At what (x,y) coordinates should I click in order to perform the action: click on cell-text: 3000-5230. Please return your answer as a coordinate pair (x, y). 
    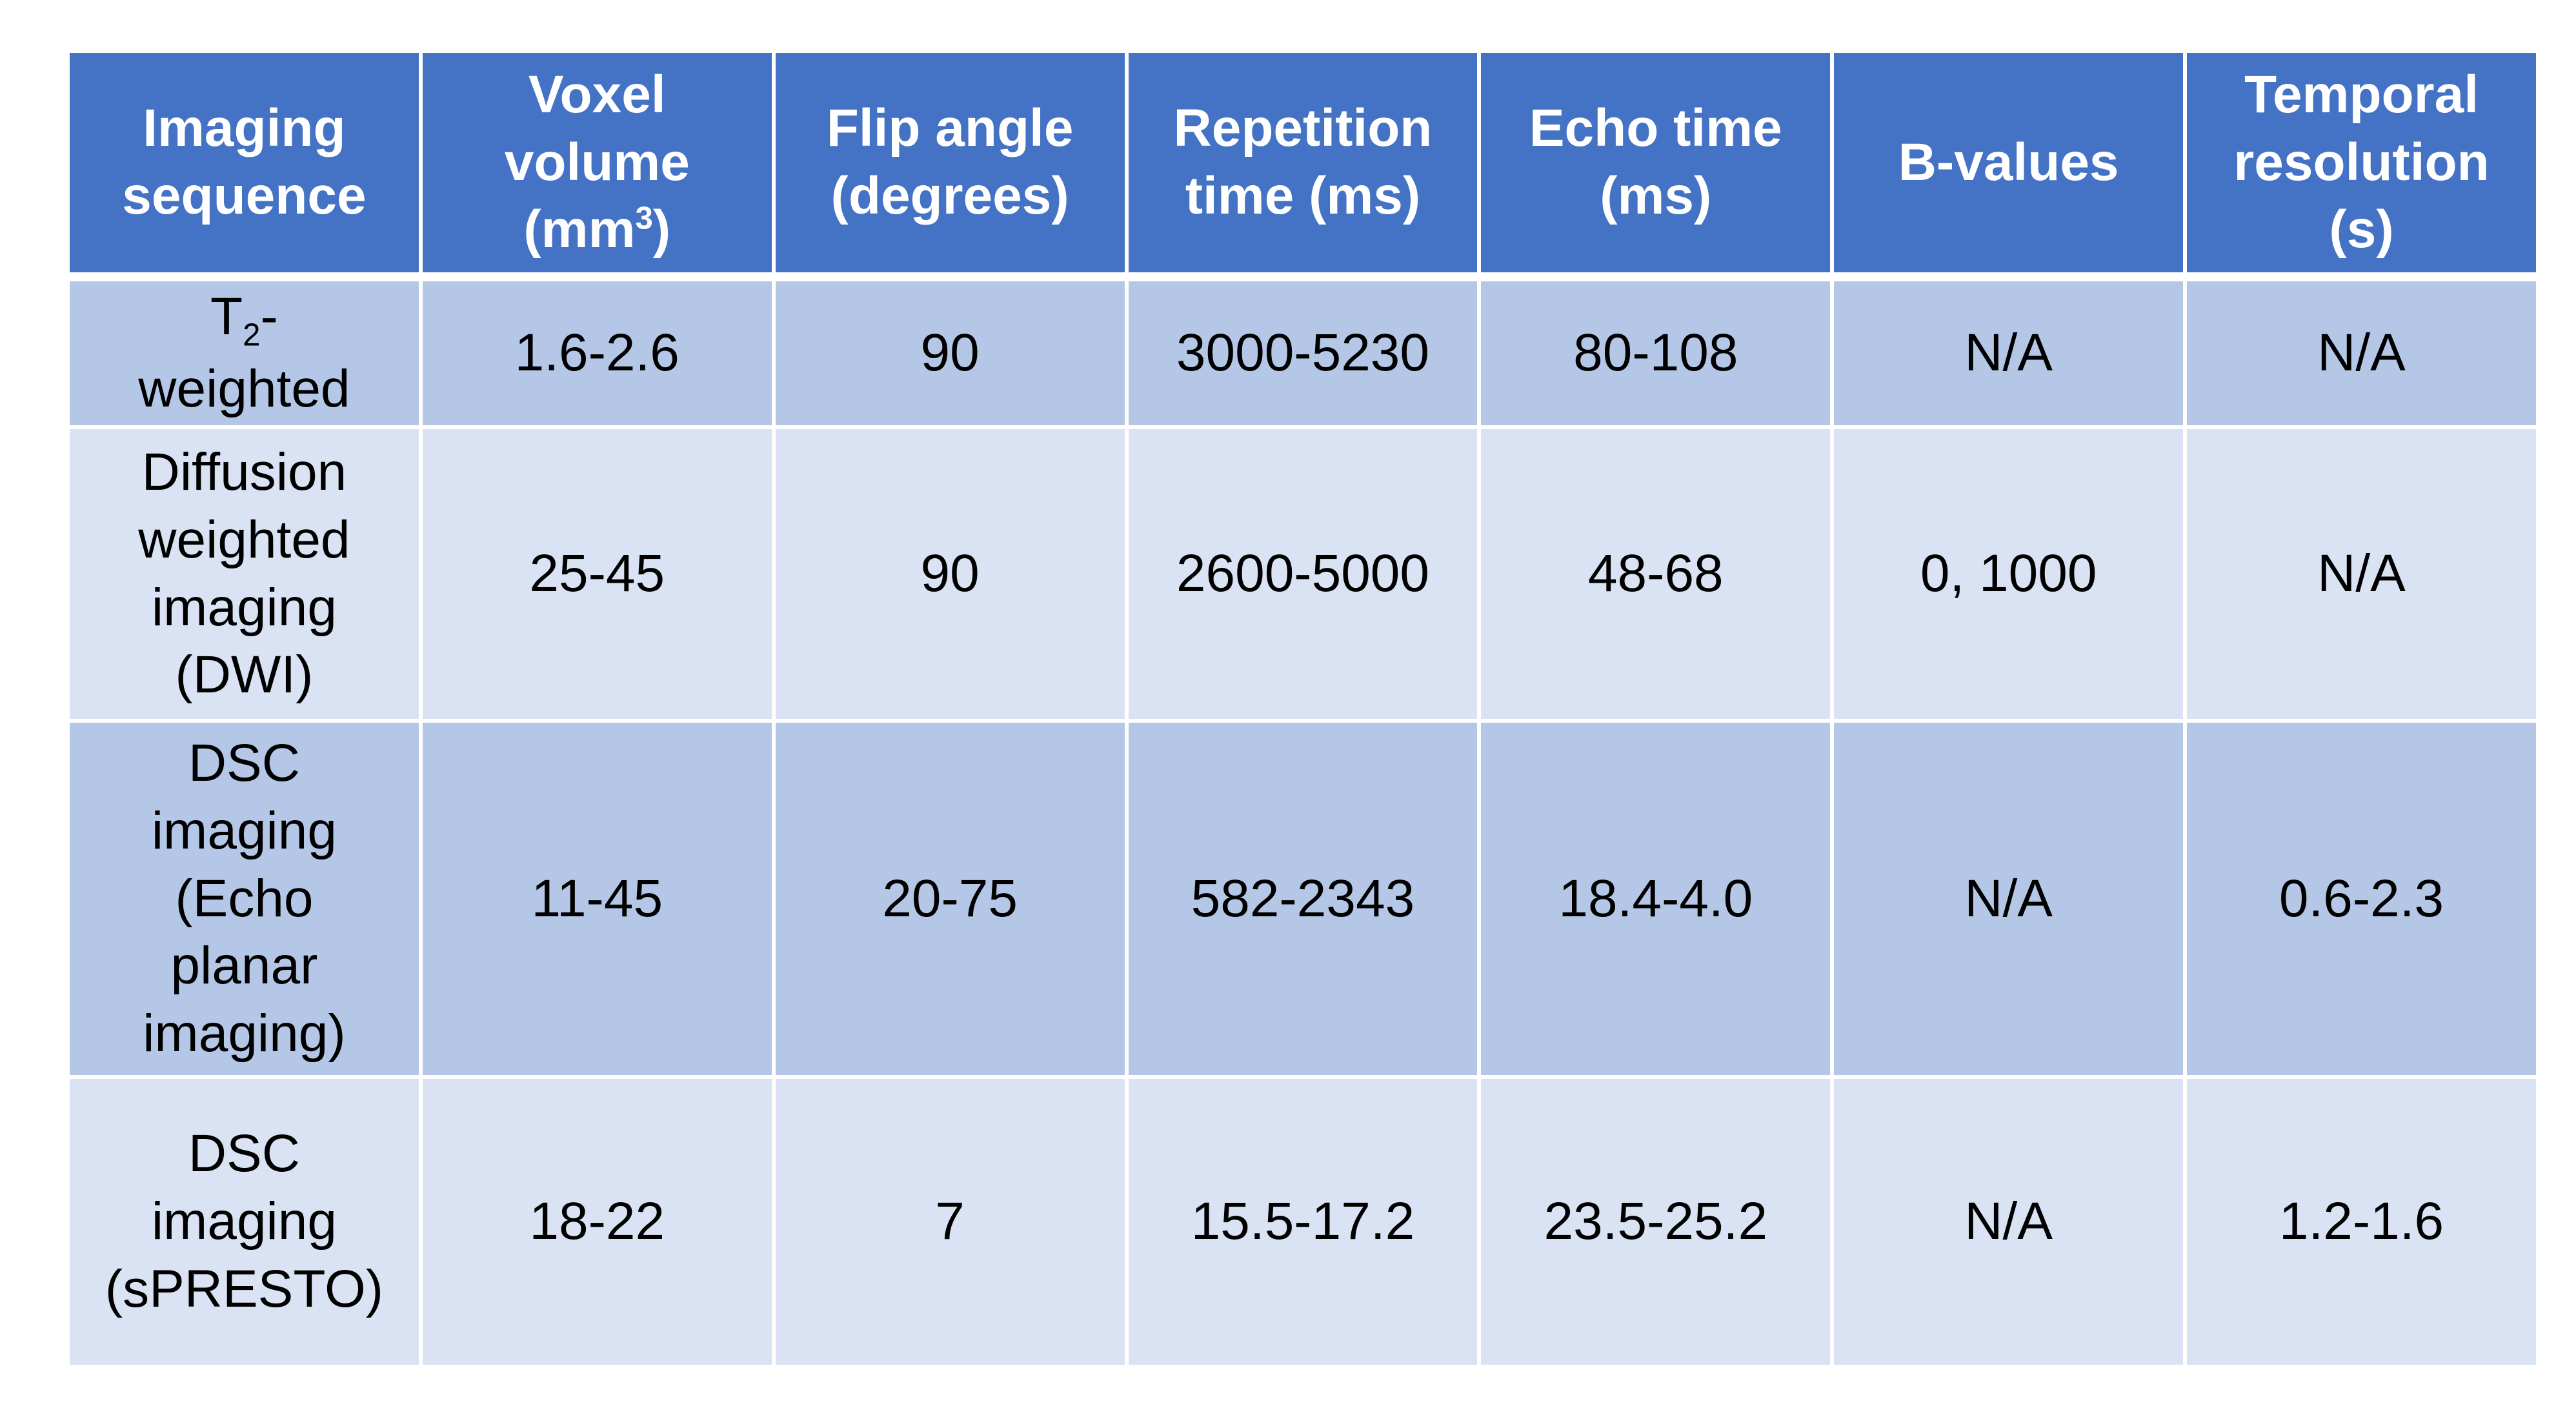
    Looking at the image, I should click on (1303, 353).